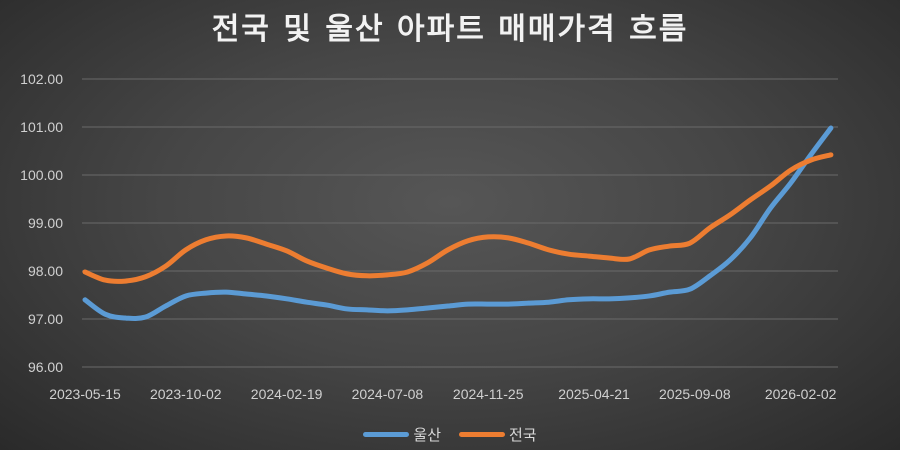 Image resolution: width=900 pixels, height=450 pixels. What do you see at coordinates (45, 319) in the screenshot?
I see `y-tick-label: 97.00` at bounding box center [45, 319].